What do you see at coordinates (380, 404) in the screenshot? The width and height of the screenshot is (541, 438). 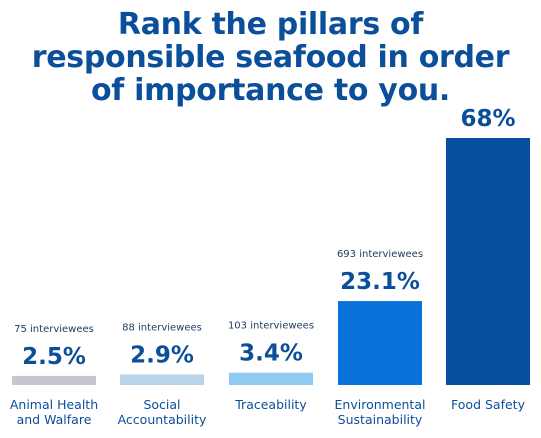 I see `category-label-line: Environmental` at bounding box center [380, 404].